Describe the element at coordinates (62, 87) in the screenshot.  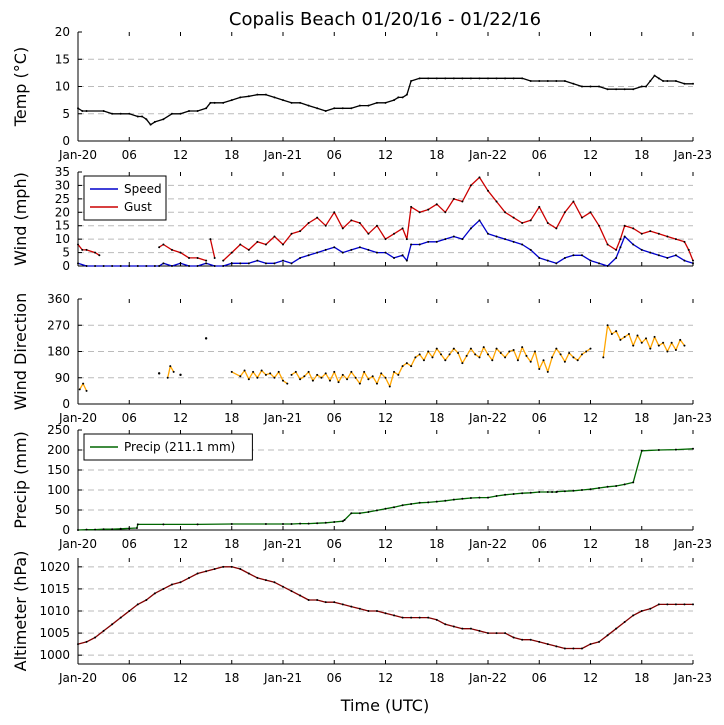
I see `y-tick-label: 10` at that location.